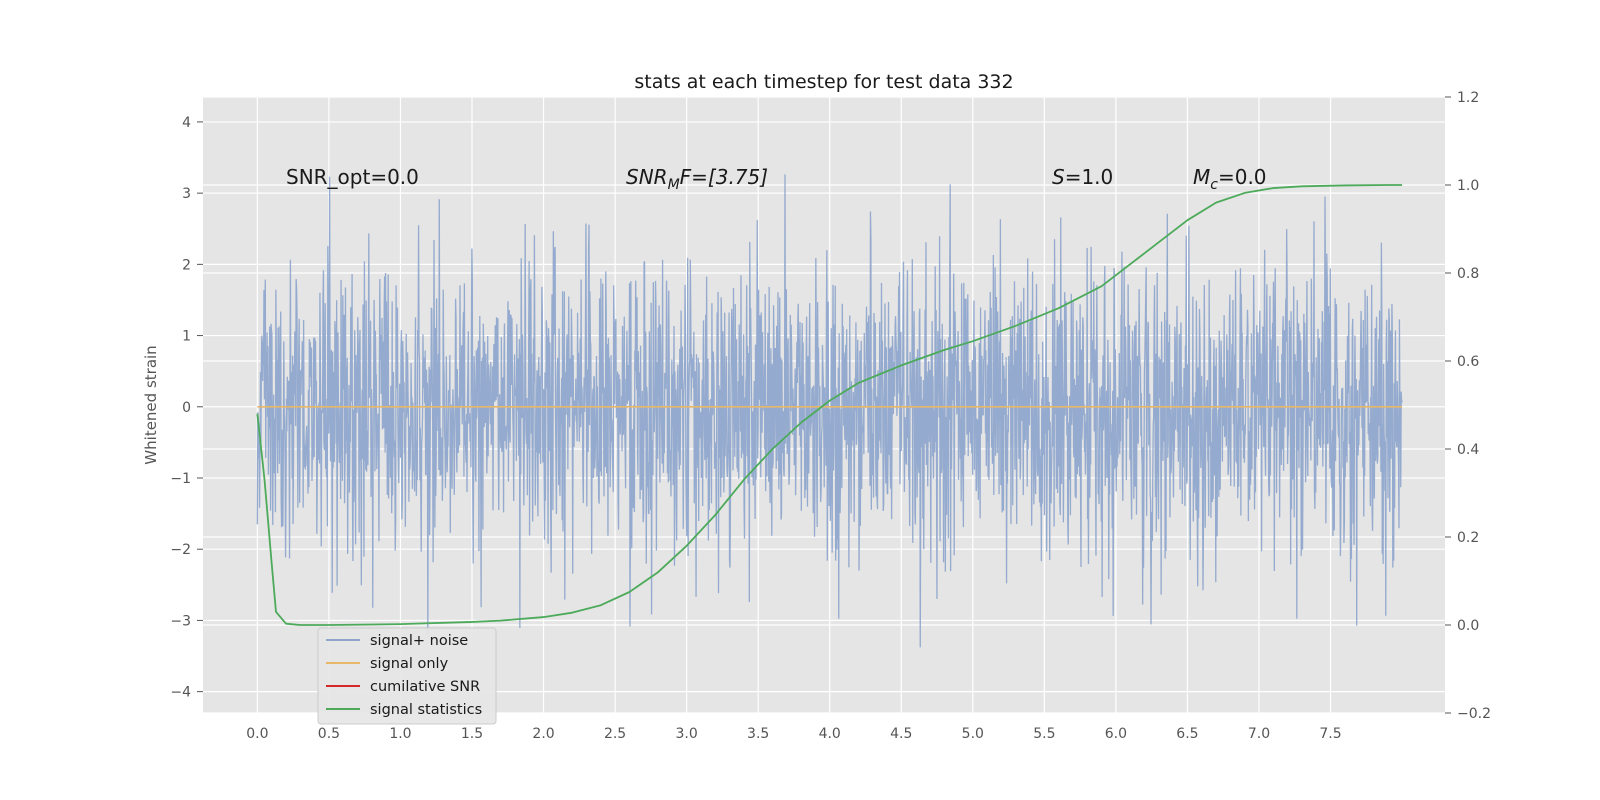  What do you see at coordinates (687, 734) in the screenshot?
I see `x-tick-label: 3.0` at bounding box center [687, 734].